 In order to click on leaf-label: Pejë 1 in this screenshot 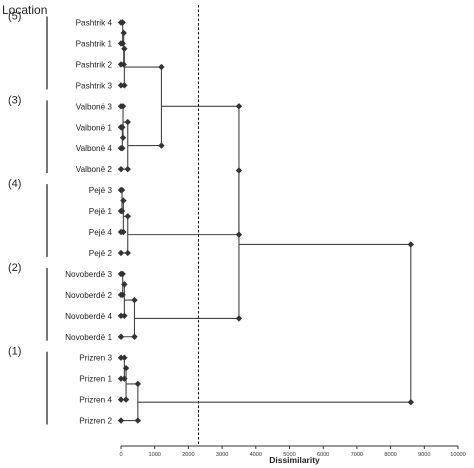, I will do `click(101, 211)`.